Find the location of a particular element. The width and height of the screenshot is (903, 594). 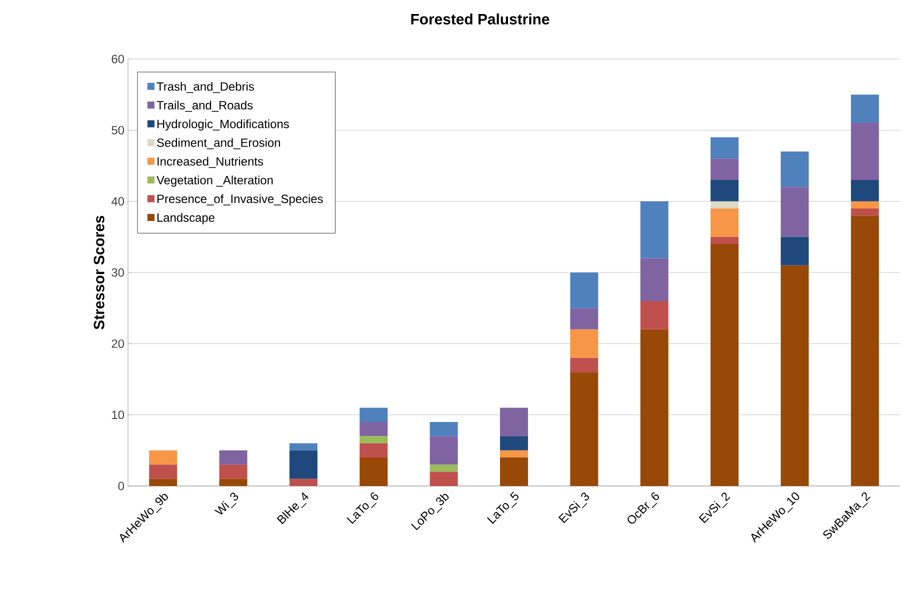

y-axis-title: Stressor Scores is located at coordinates (99, 273).